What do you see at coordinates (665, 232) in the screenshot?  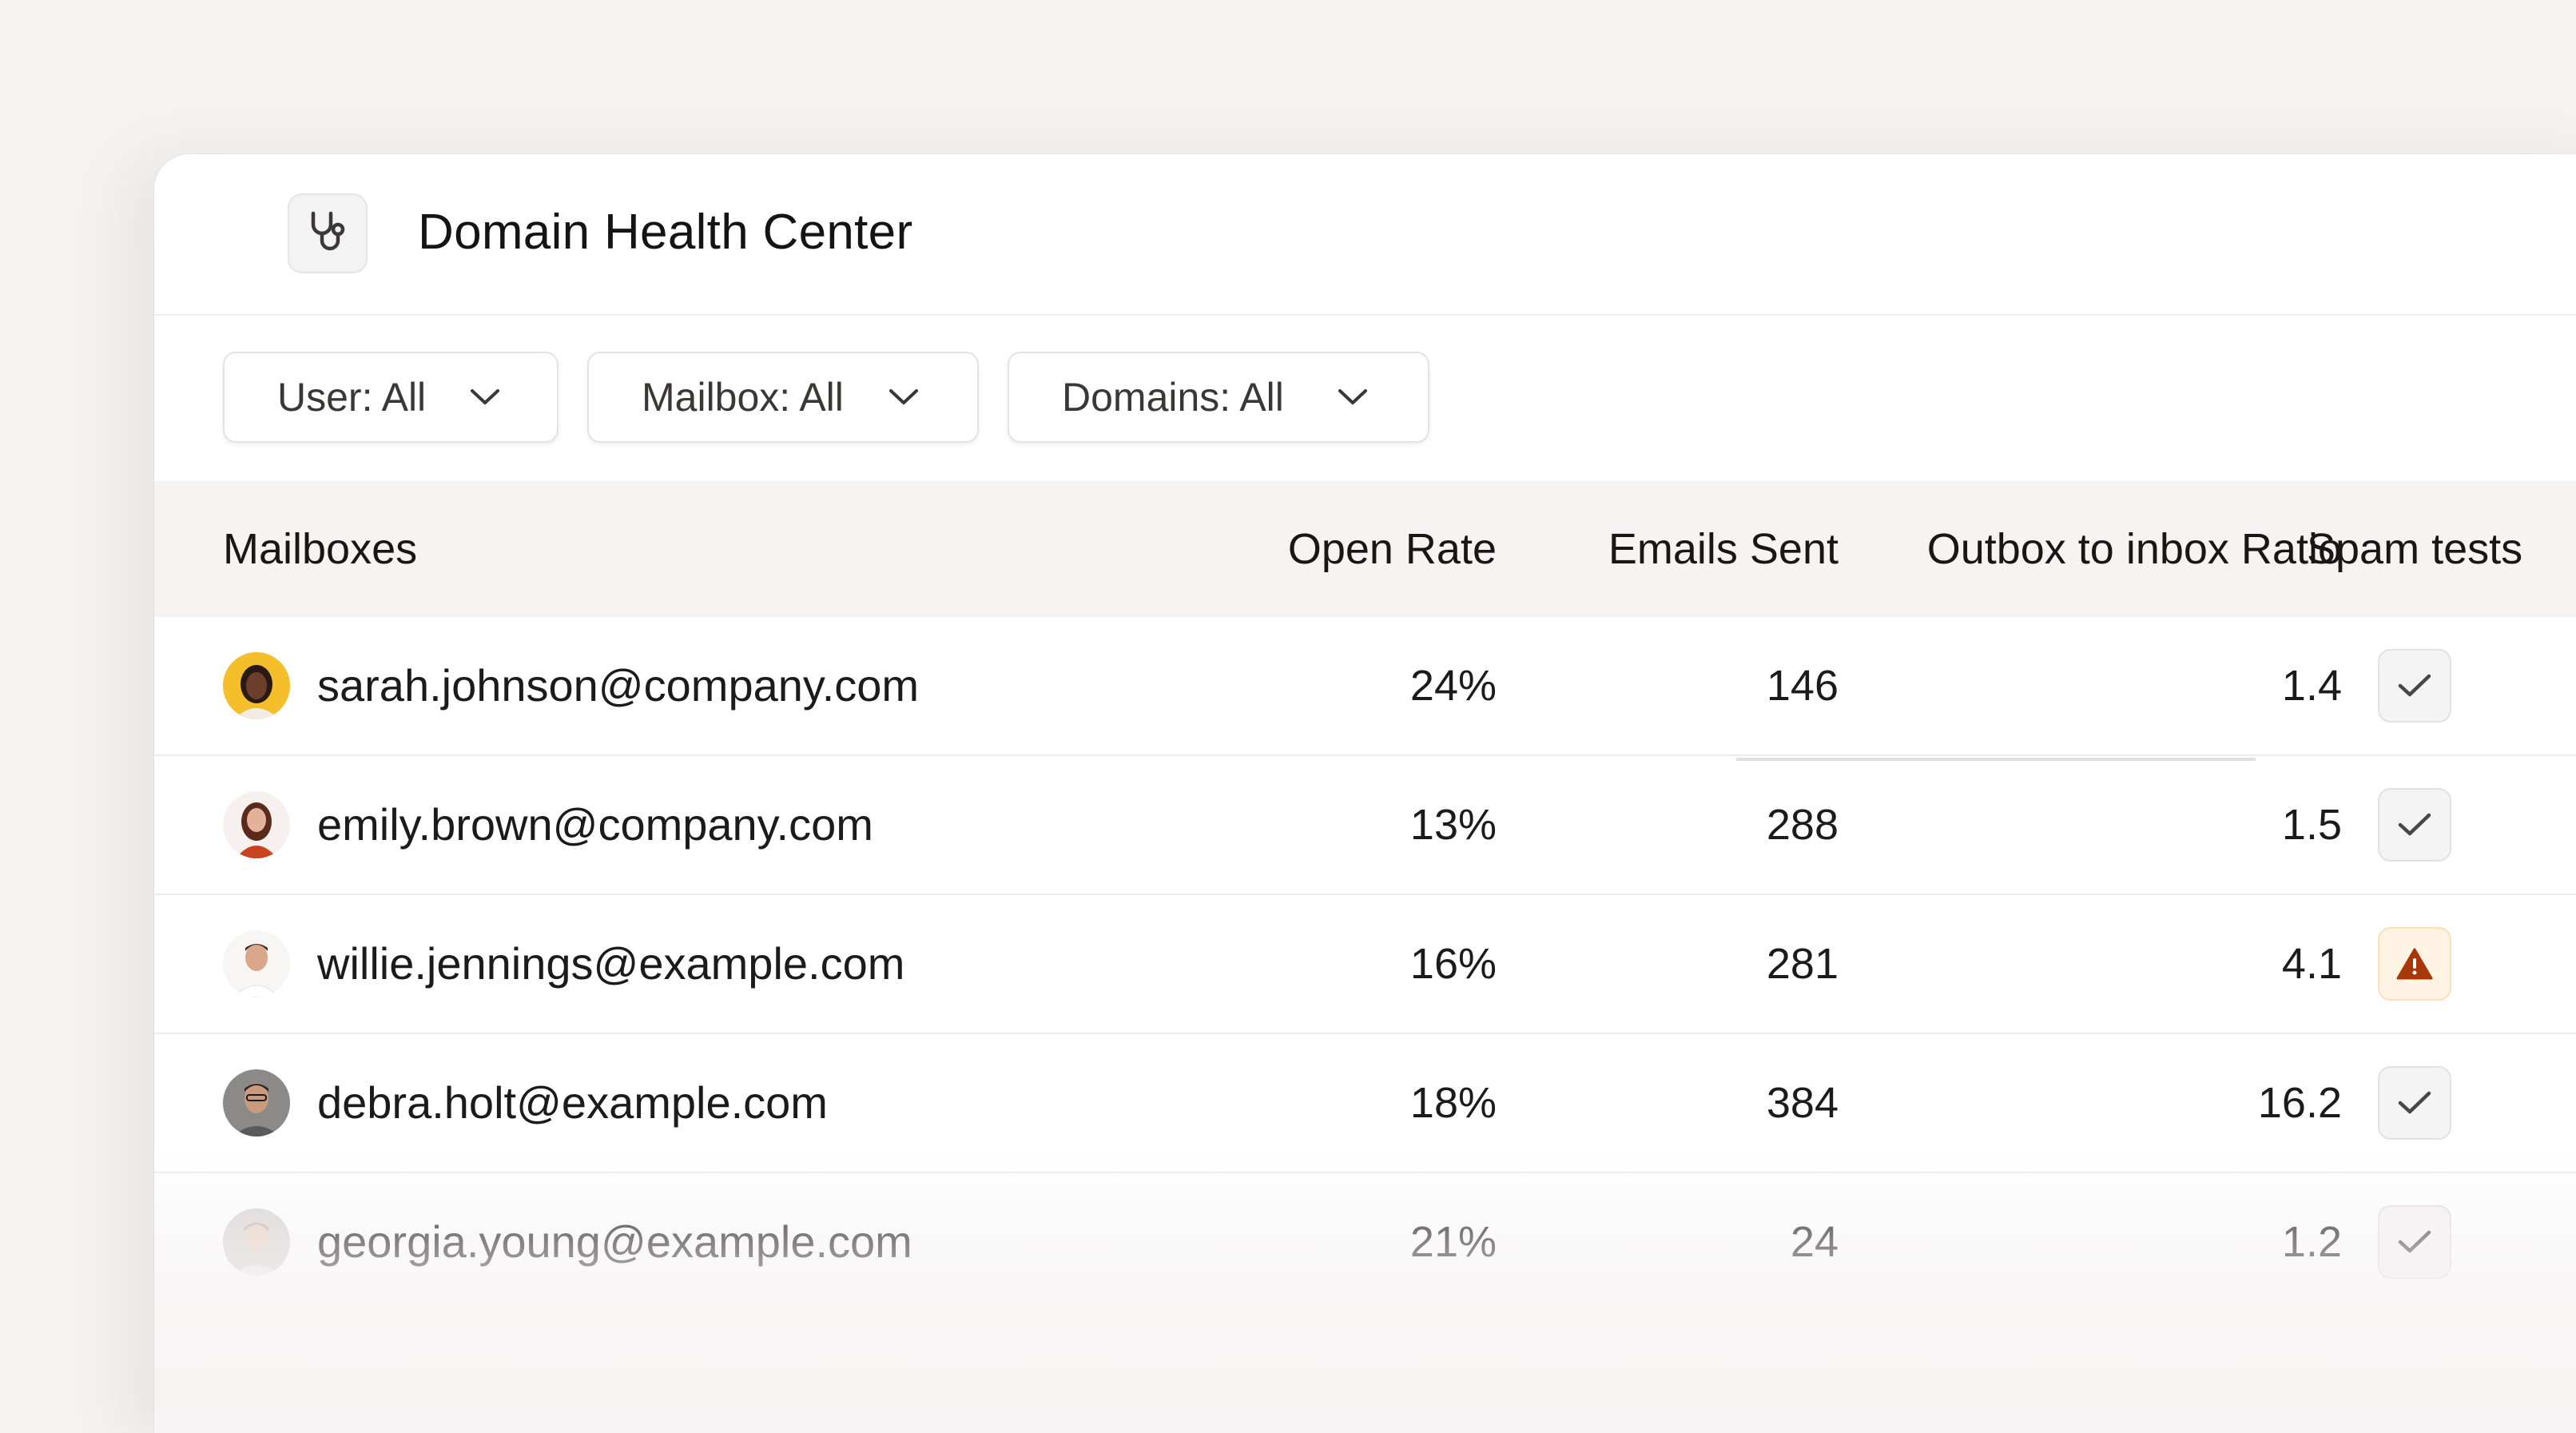 I see `page-title: Domain Health Center` at bounding box center [665, 232].